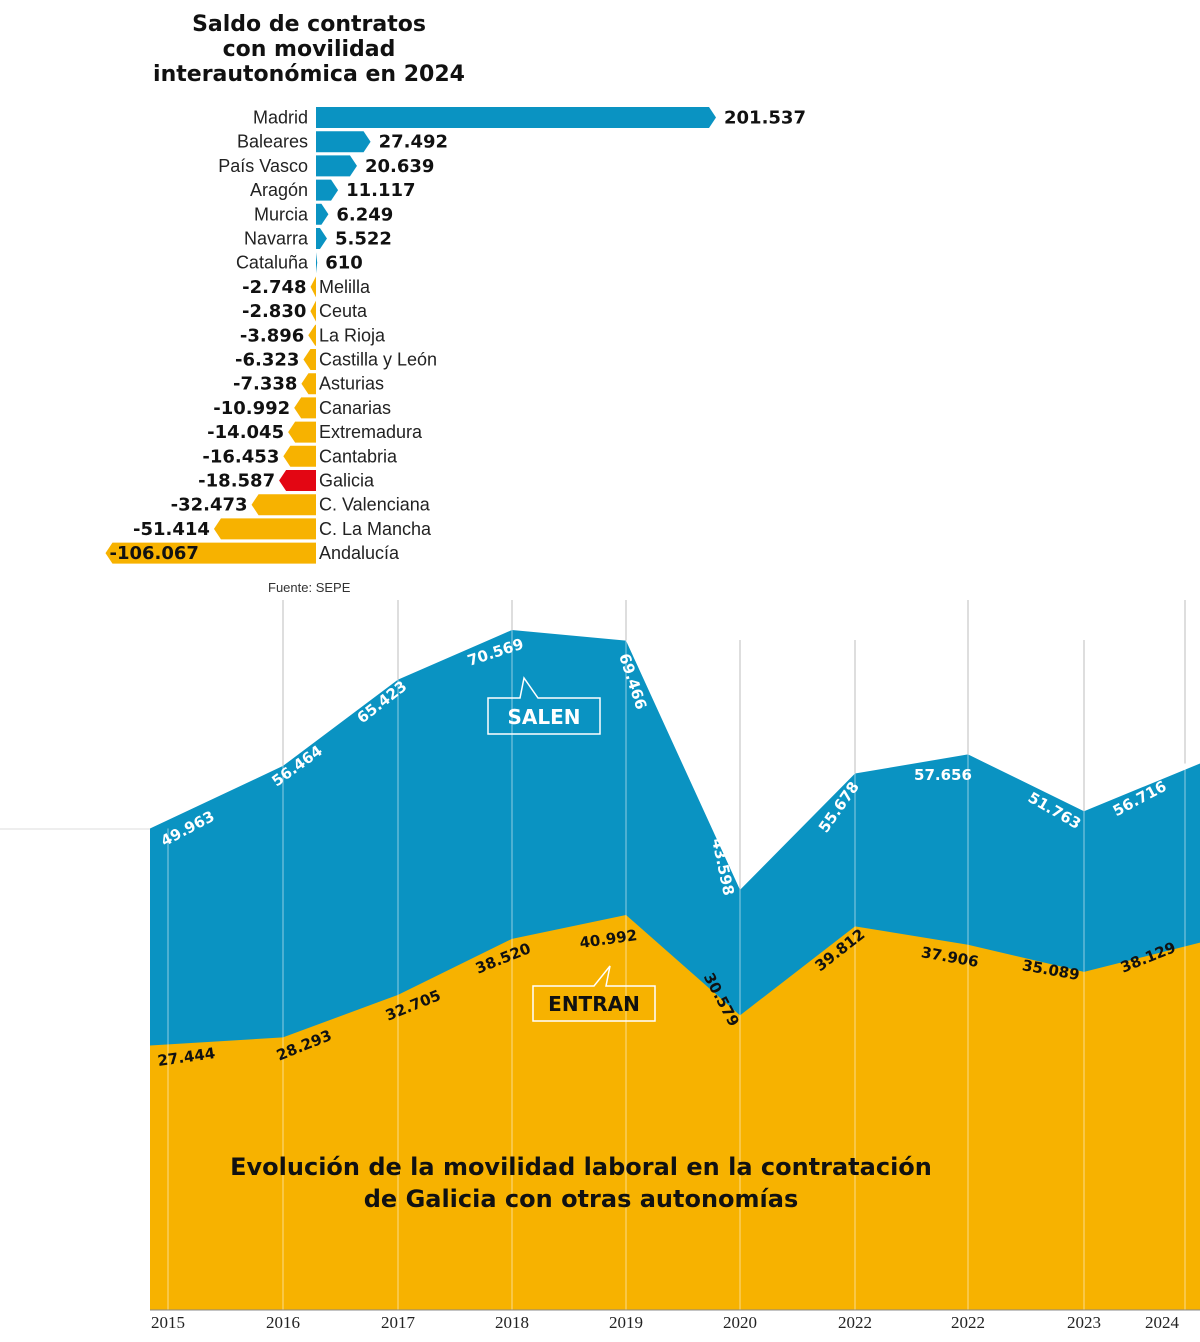 The height and width of the screenshot is (1342, 1200). Describe the element at coordinates (236, 481) in the screenshot. I see `bar-value-label: -18.587` at that location.